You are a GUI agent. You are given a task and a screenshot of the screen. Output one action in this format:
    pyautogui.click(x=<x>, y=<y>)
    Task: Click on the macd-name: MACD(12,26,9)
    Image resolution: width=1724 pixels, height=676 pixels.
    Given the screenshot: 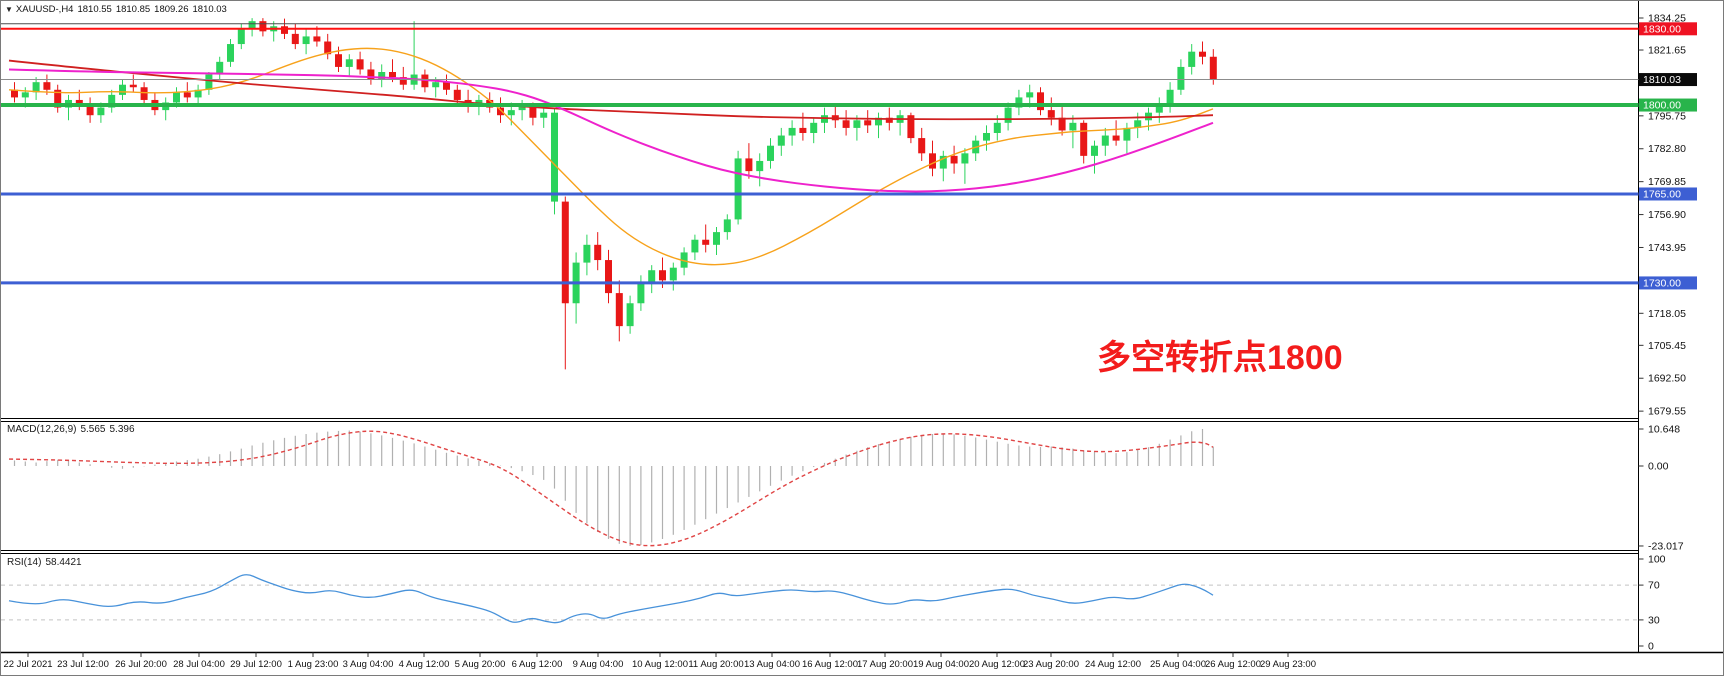 What is the action you would take?
    pyautogui.click(x=42, y=429)
    